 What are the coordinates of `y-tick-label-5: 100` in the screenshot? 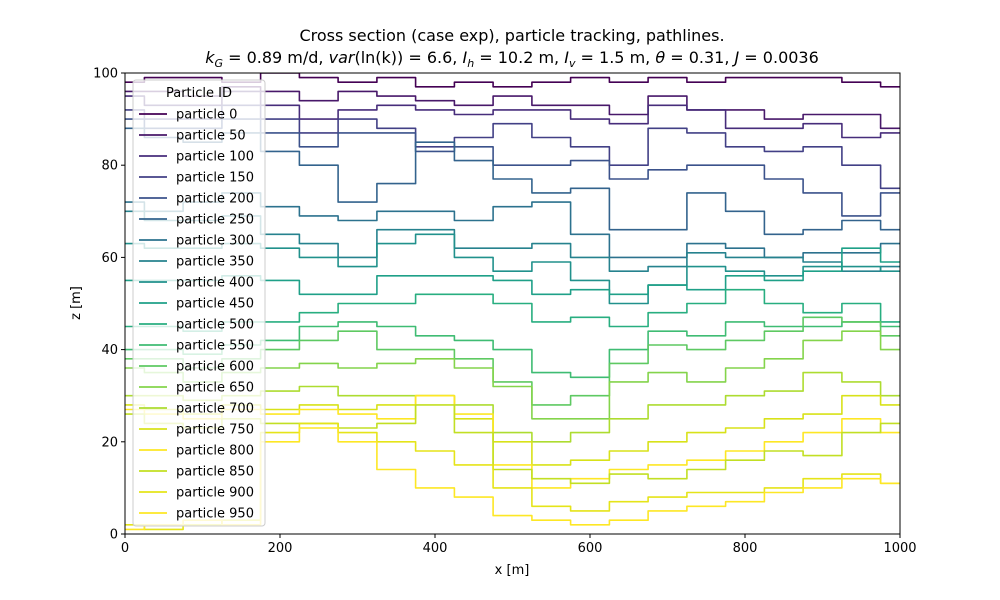 It's located at (105, 74).